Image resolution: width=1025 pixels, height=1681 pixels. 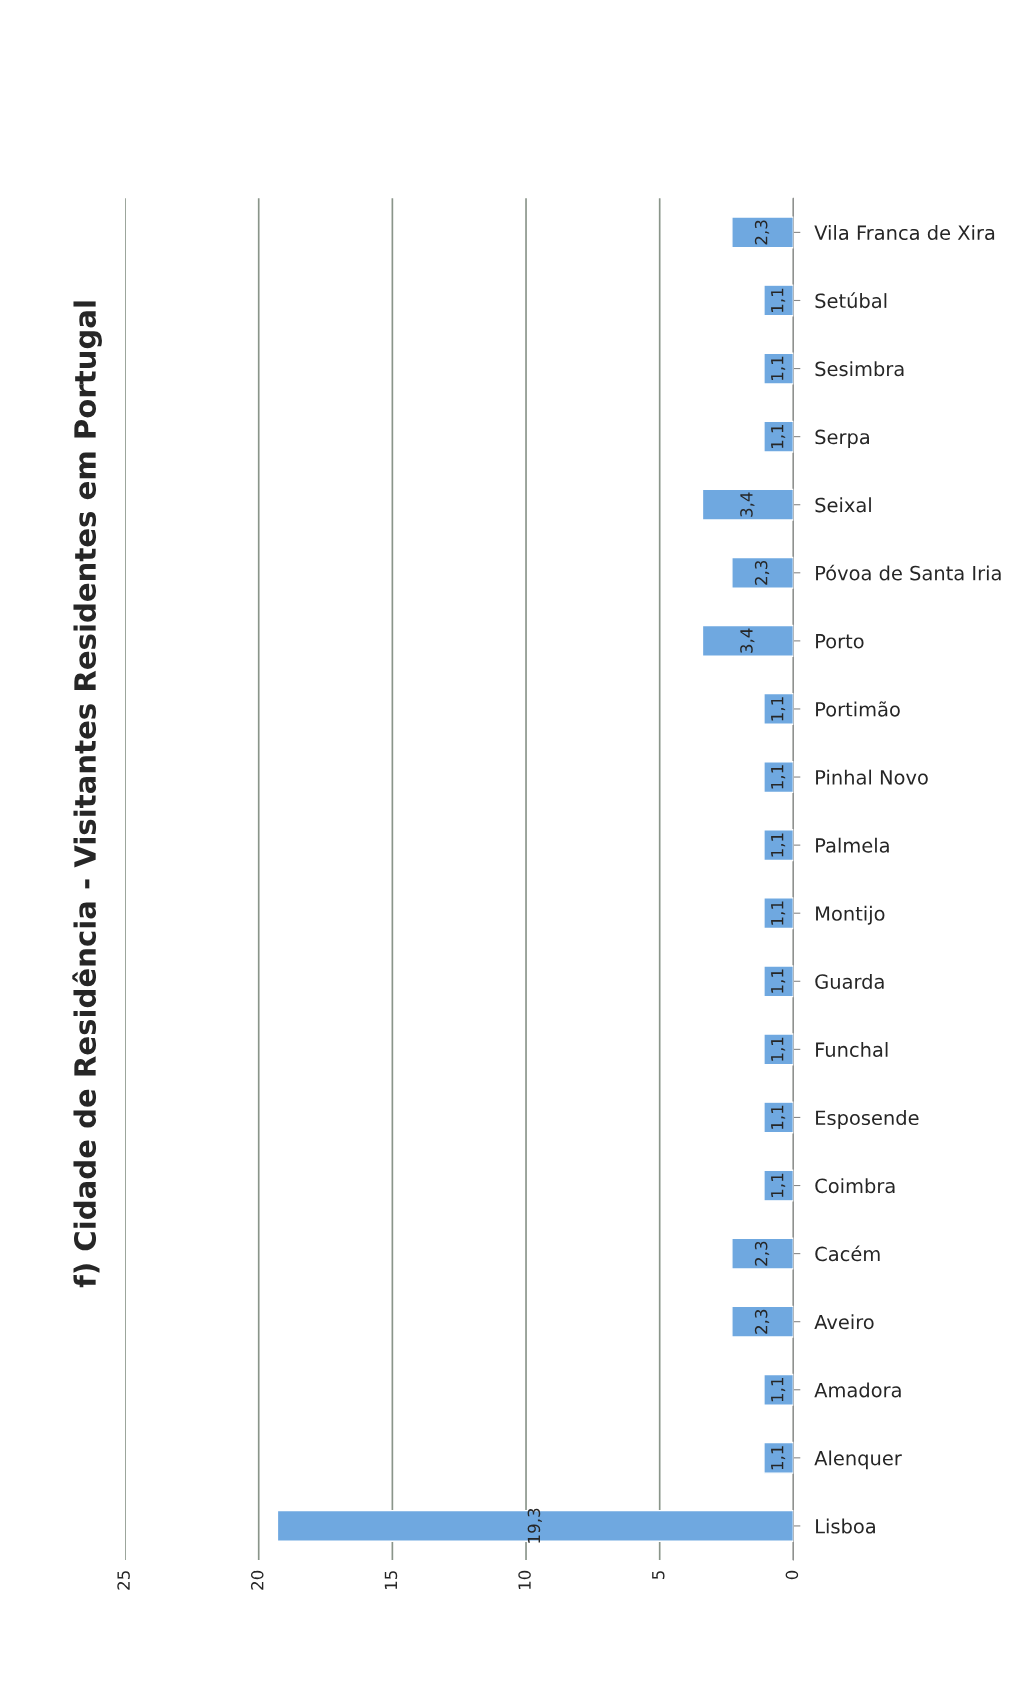 What do you see at coordinates (792, 1575) in the screenshot?
I see `x-tick-label: 0` at bounding box center [792, 1575].